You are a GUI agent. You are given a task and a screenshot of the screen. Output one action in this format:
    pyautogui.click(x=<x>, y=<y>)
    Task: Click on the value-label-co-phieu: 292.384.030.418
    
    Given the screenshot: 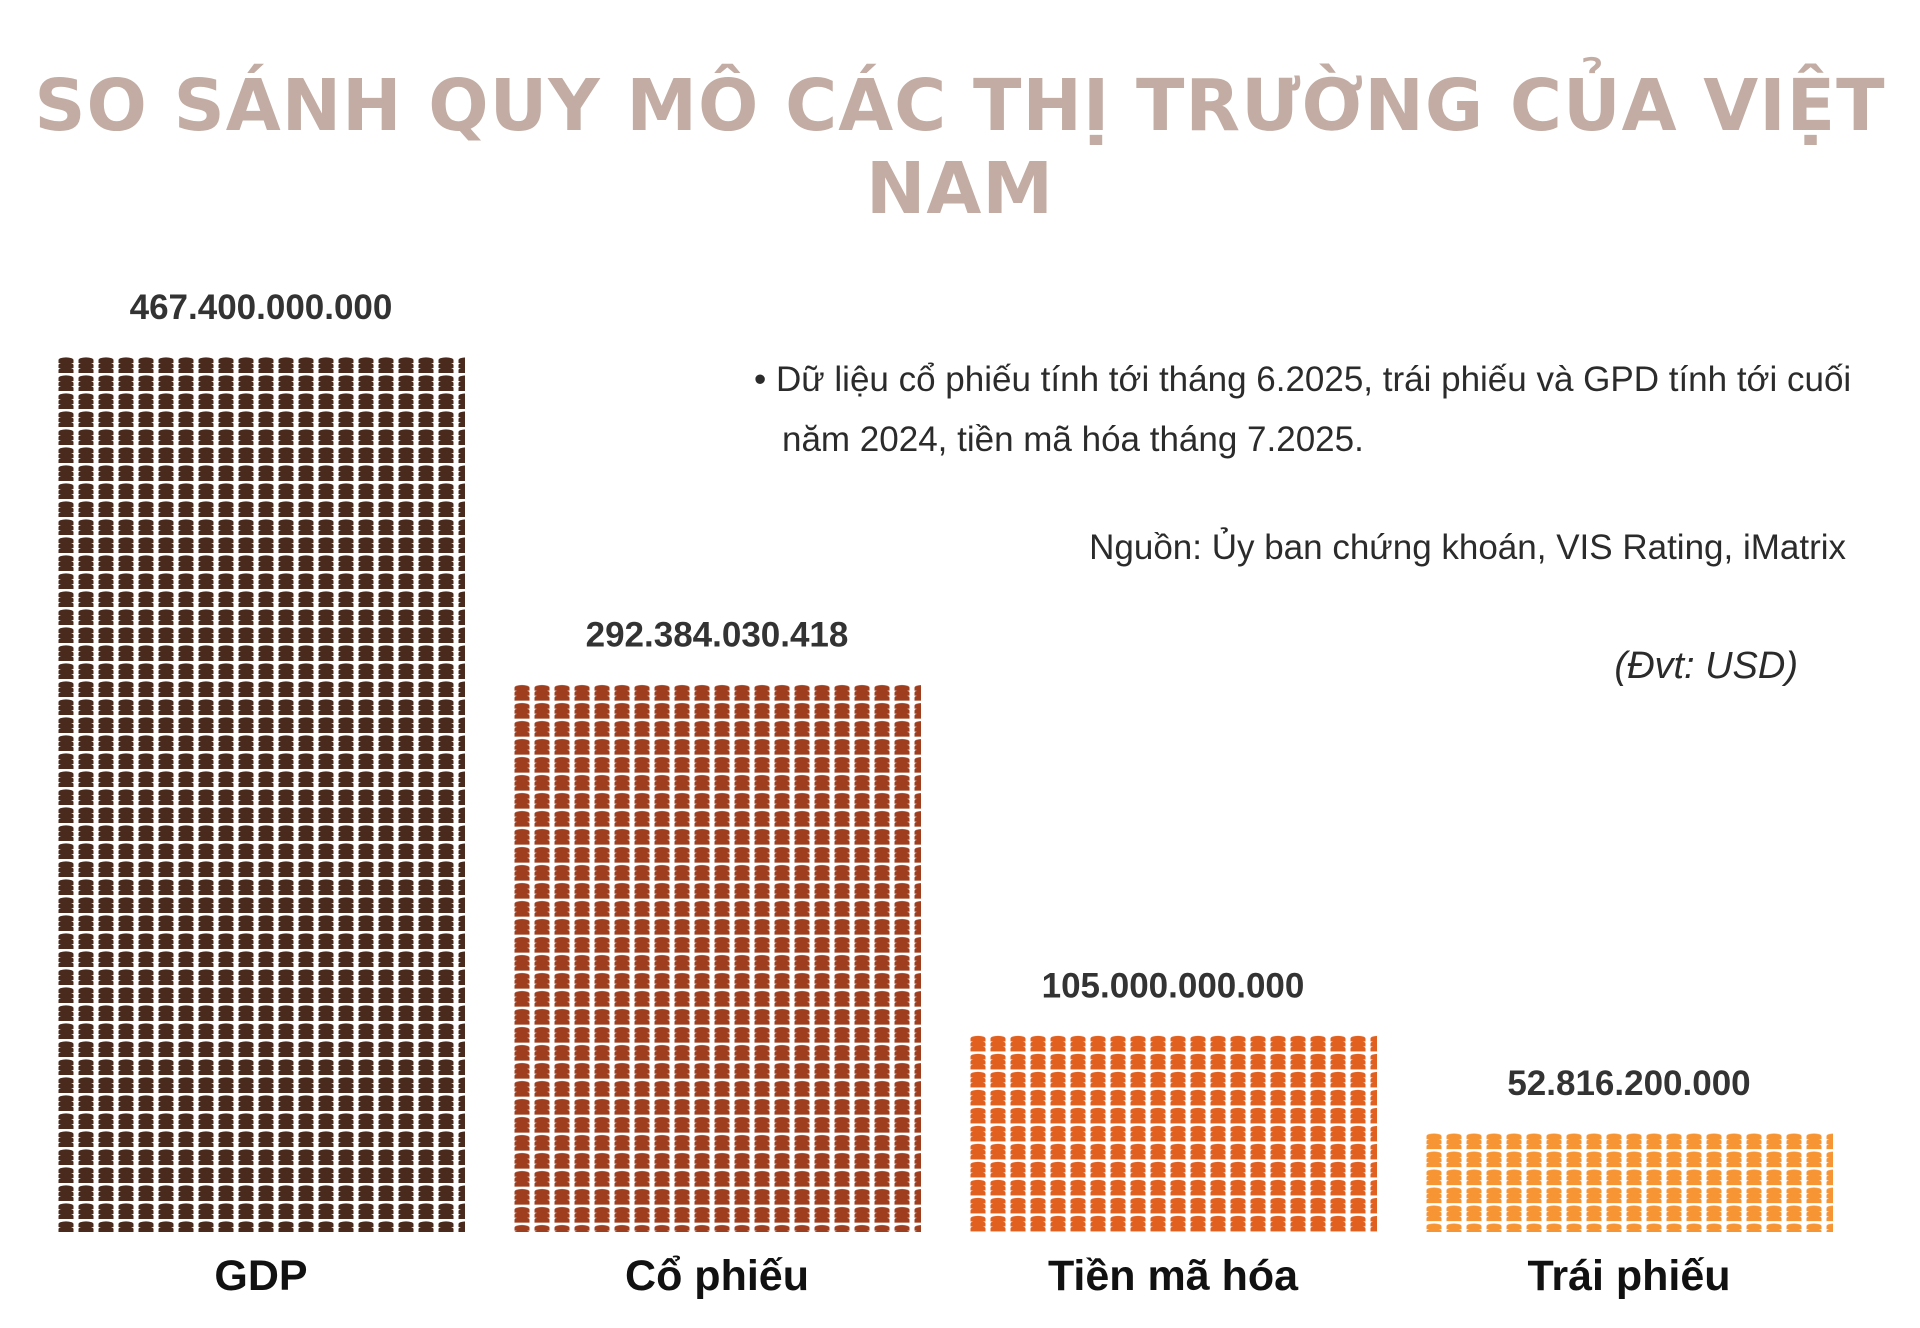 What is the action you would take?
    pyautogui.click(x=717, y=635)
    